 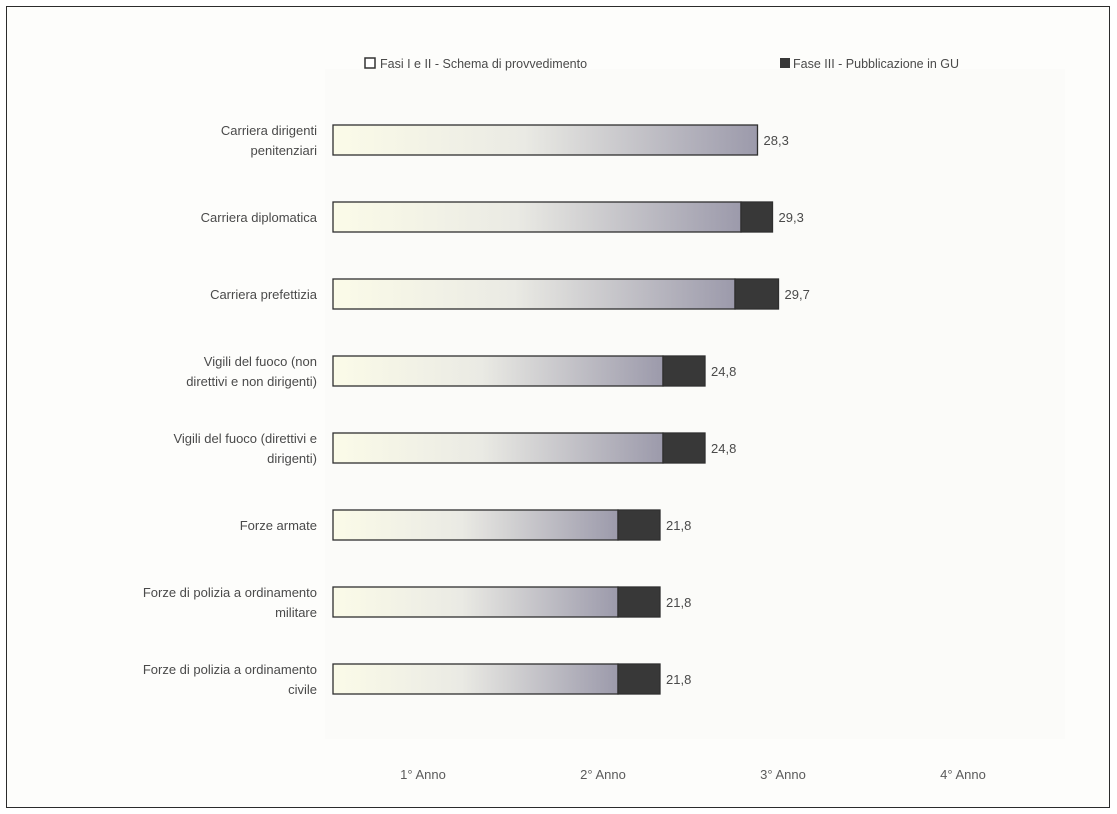 What do you see at coordinates (230, 679) in the screenshot?
I see `category-label: Forze di polizia a ordinamento civile` at bounding box center [230, 679].